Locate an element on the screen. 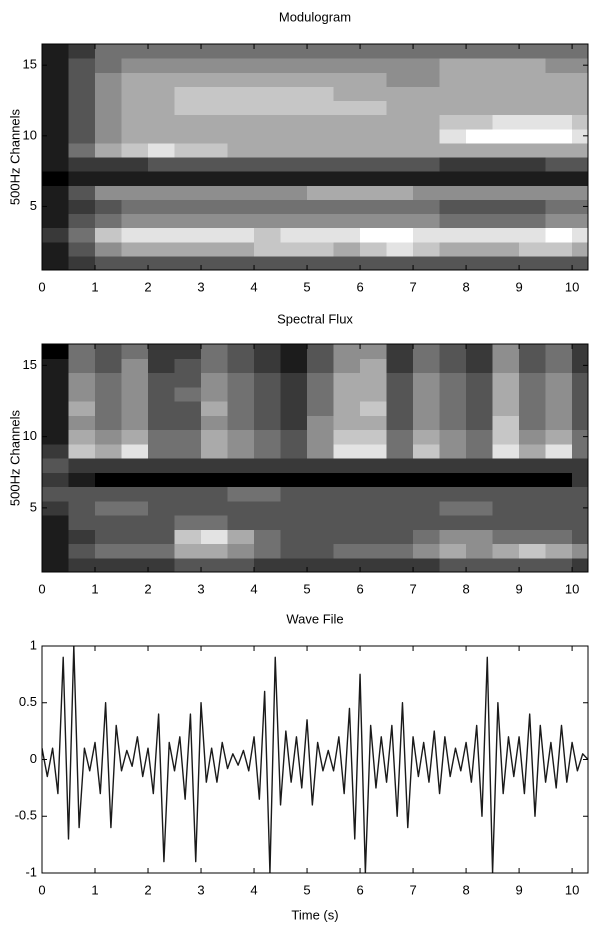 This screenshot has width=591, height=934. x-tick-label: 2 is located at coordinates (147, 588).